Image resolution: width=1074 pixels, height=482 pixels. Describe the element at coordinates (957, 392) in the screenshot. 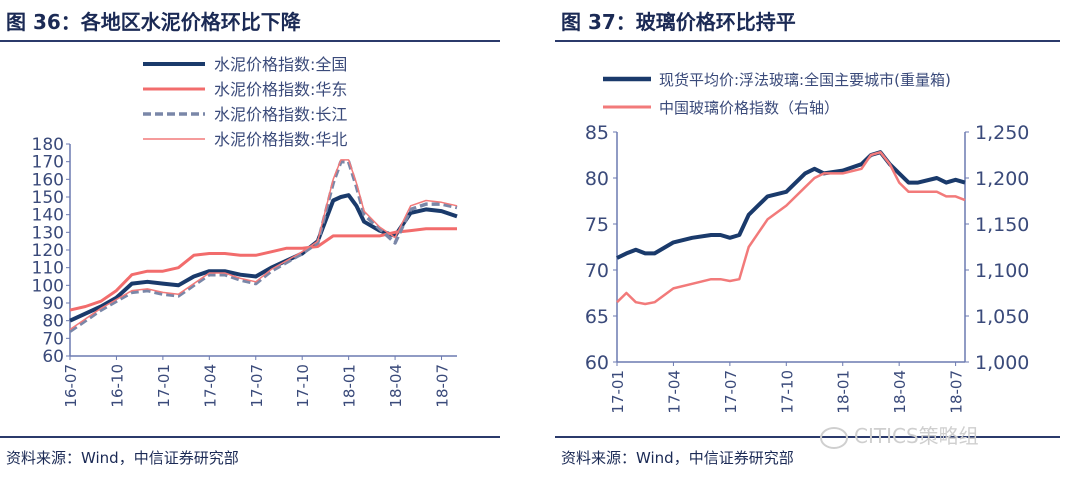

I see `right-x-tick-label: 18-07` at that location.